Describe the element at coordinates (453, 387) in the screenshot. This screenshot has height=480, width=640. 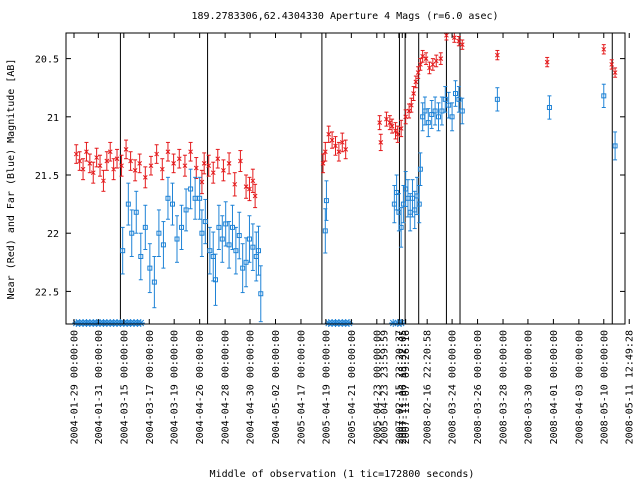
I see `x-tick-label-18: 2008-03-24 00:00:00` at that location.